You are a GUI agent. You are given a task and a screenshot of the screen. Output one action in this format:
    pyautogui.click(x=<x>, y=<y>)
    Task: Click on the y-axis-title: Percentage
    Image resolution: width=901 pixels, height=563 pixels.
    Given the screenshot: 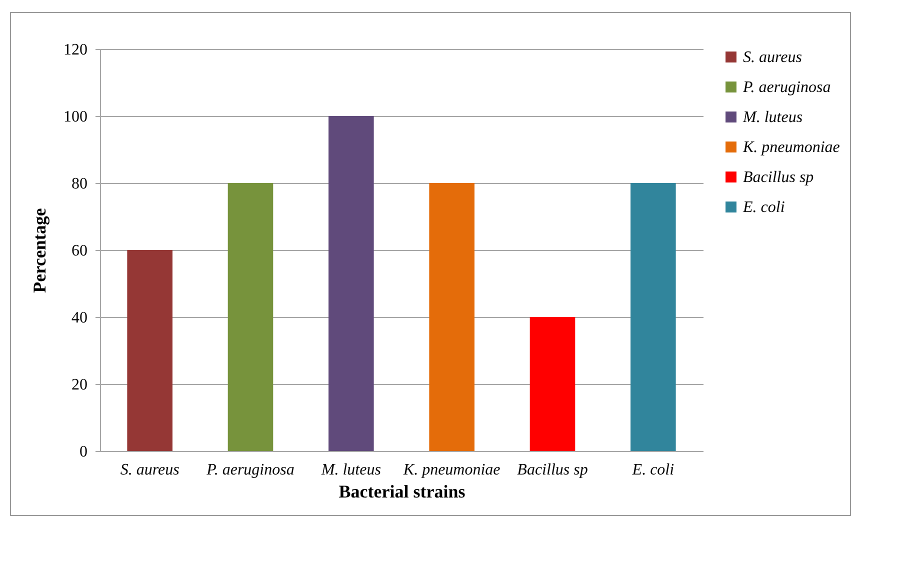 What is the action you would take?
    pyautogui.click(x=40, y=250)
    